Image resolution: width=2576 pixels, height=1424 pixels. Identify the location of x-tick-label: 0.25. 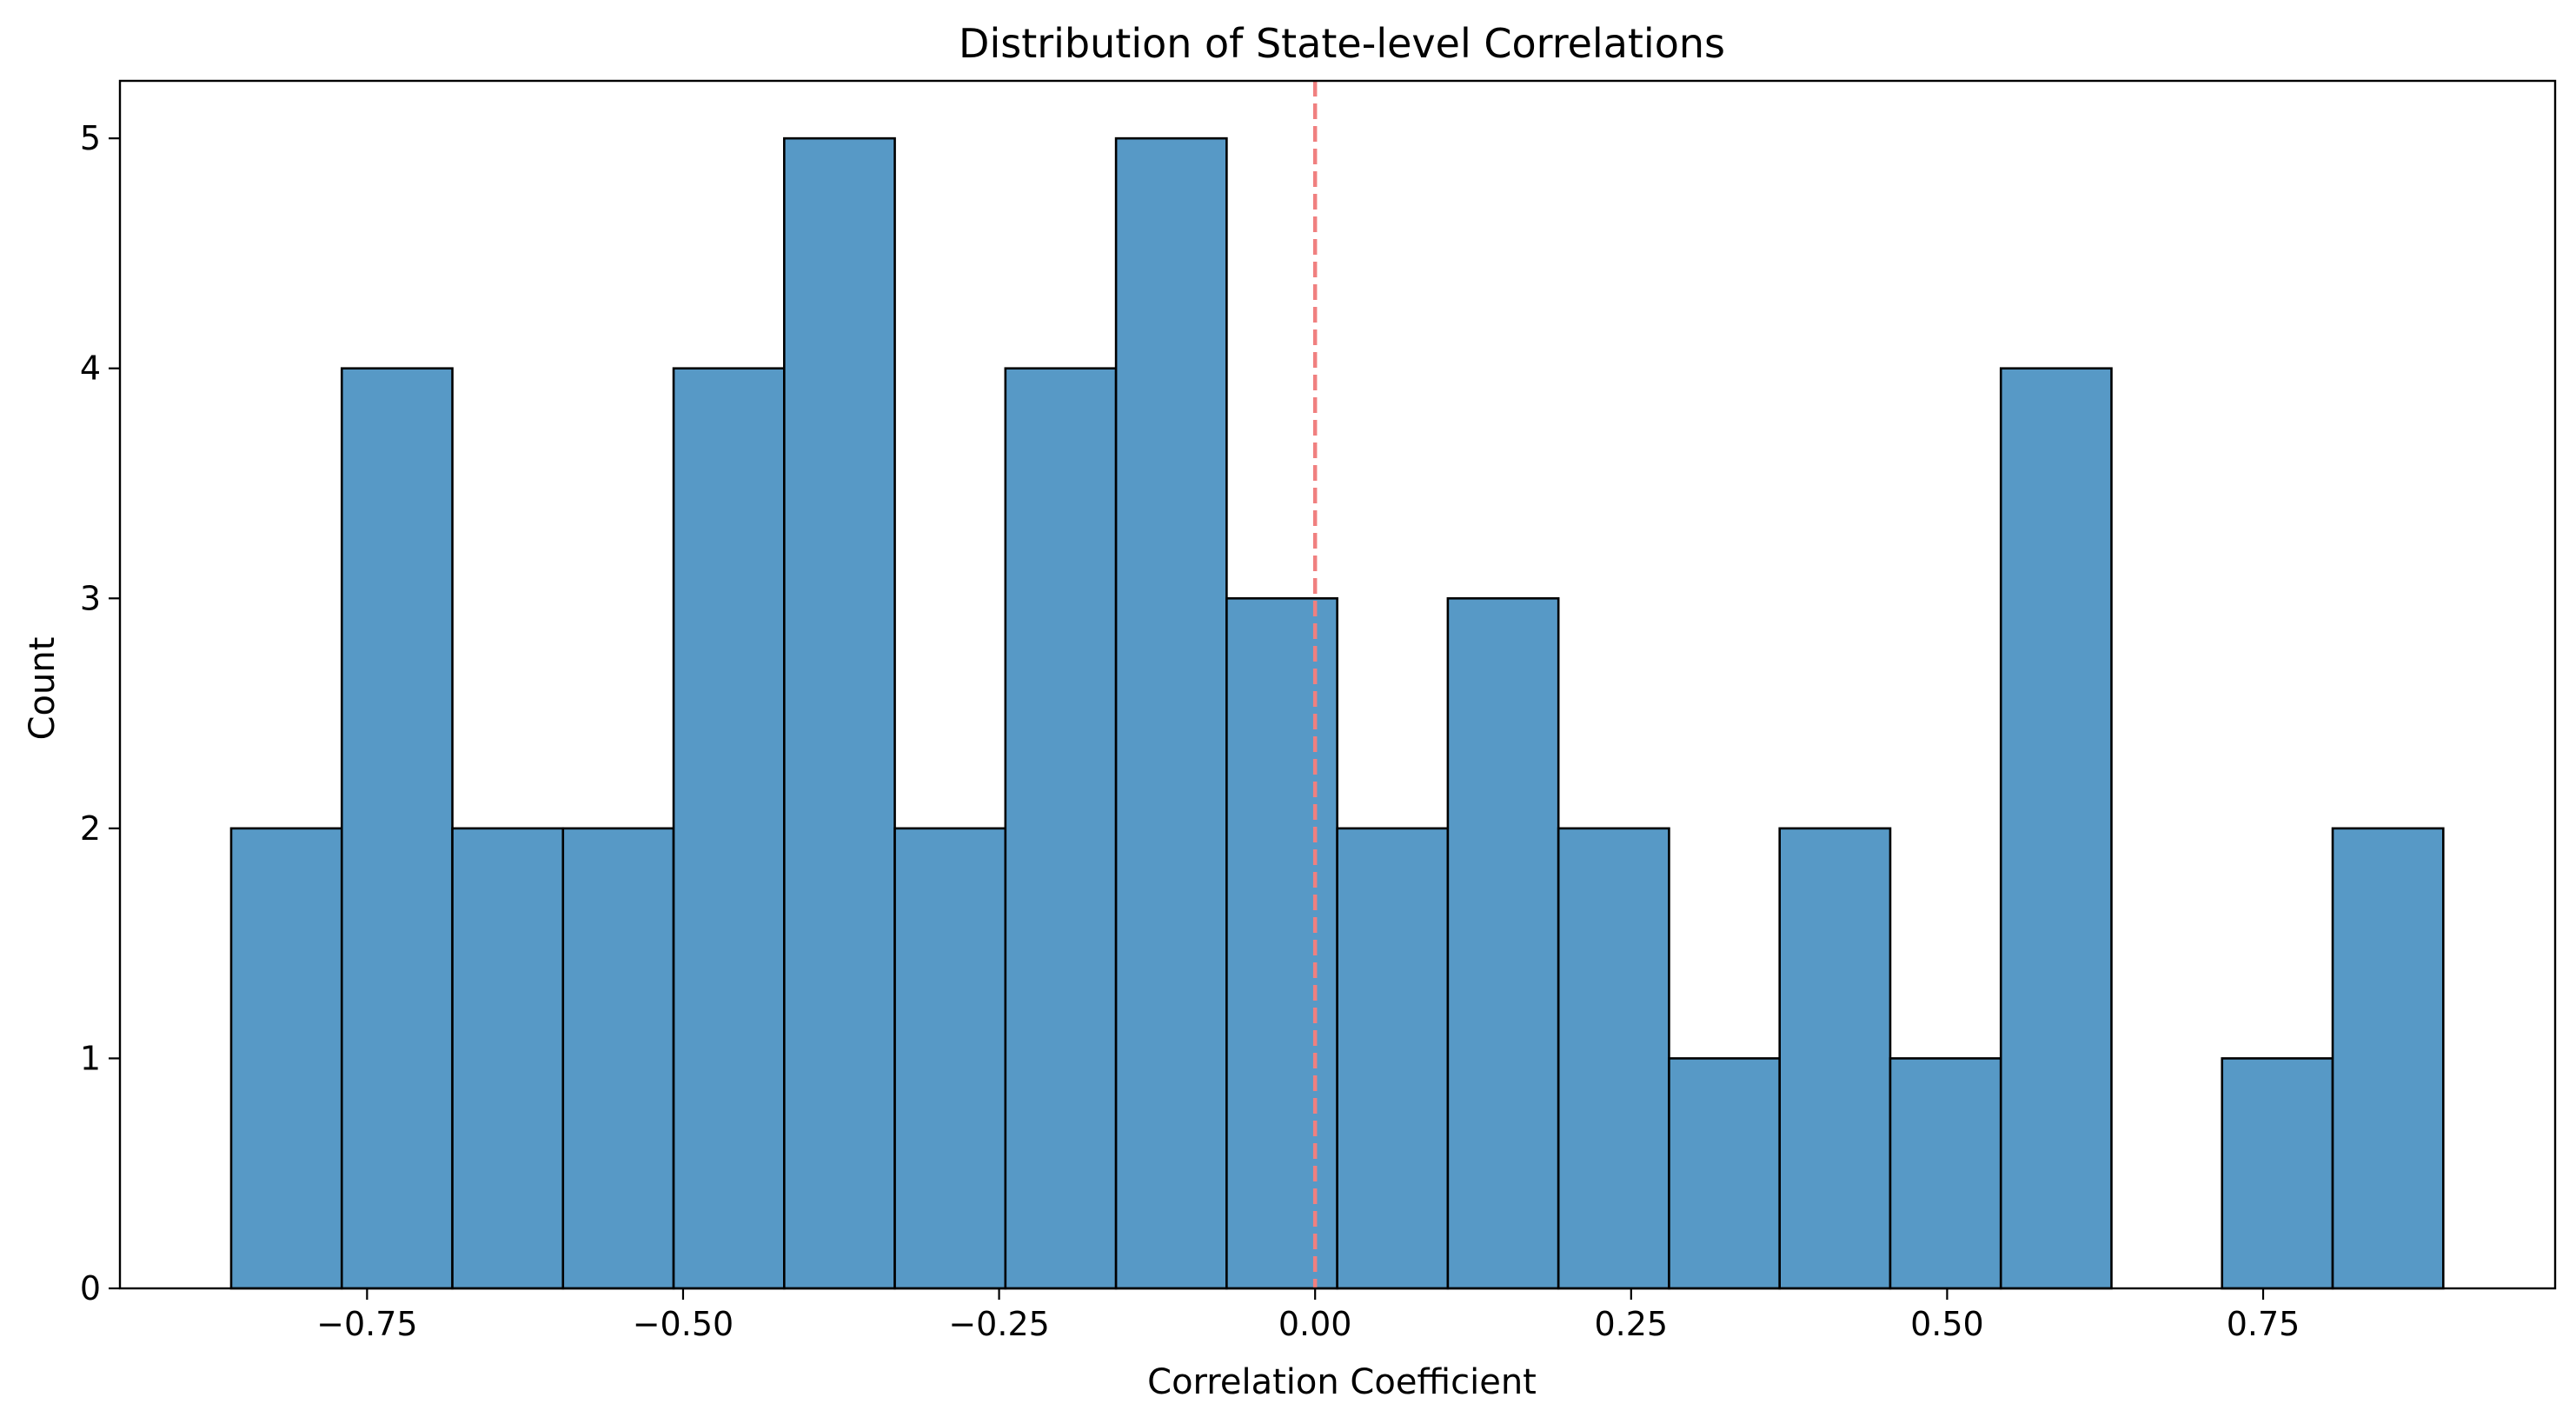
(1631, 1324).